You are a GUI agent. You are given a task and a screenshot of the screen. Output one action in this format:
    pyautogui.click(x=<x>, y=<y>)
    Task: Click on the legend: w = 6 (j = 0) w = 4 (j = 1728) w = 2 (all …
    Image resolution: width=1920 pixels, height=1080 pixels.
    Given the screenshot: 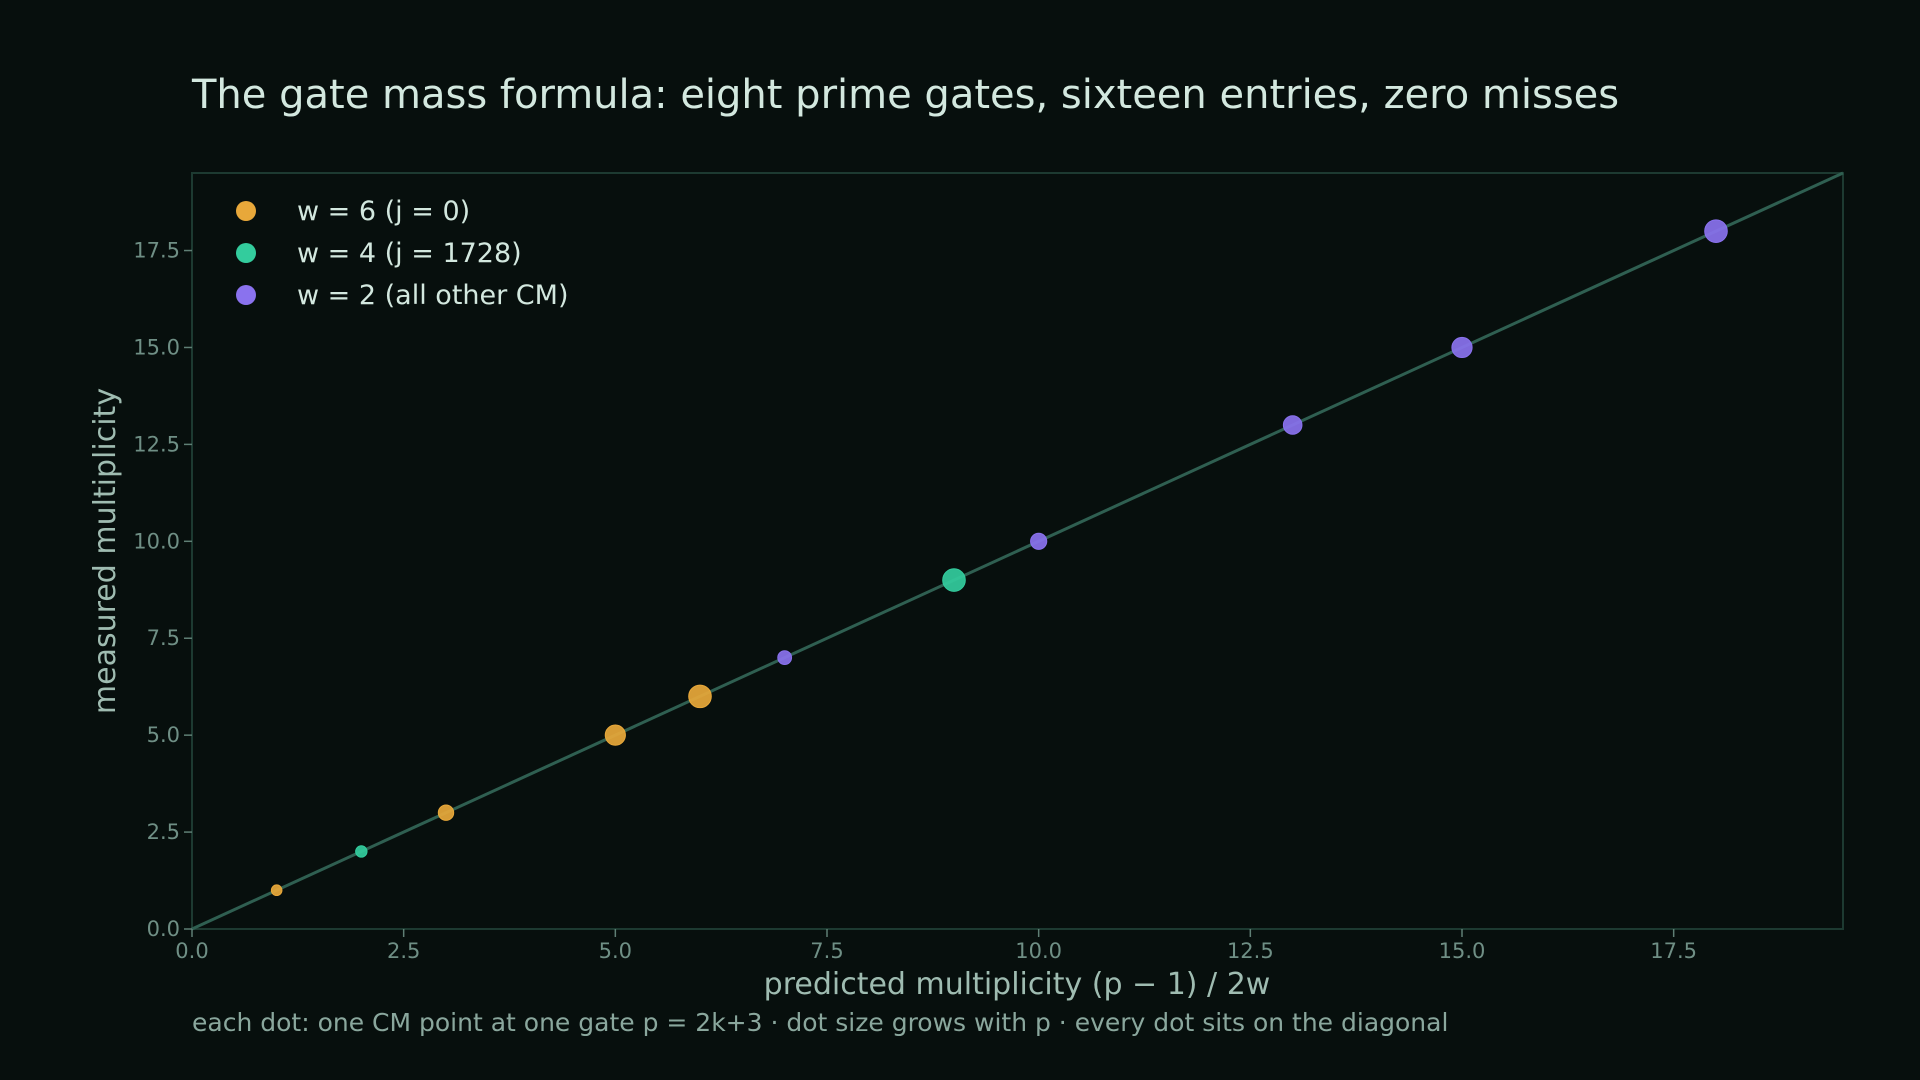 What is the action you would take?
    pyautogui.click(x=402, y=253)
    